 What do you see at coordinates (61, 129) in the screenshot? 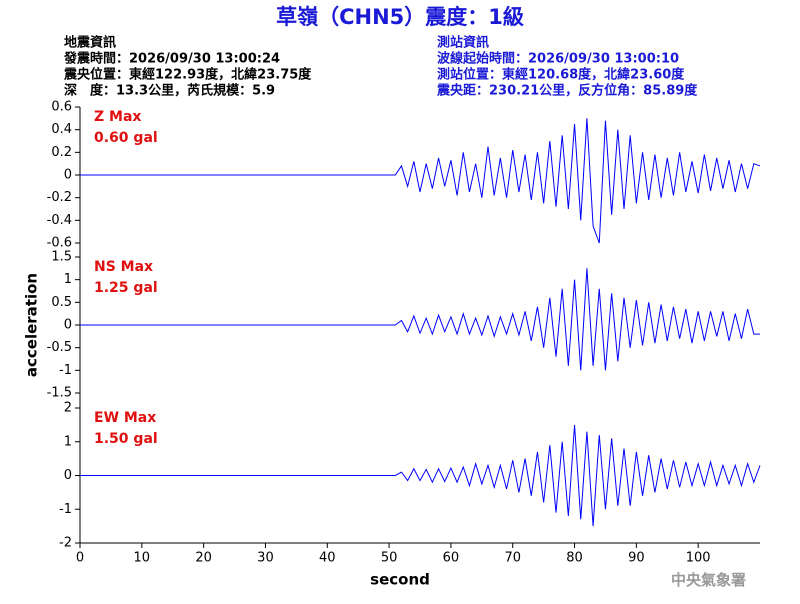
I see `y-tick-label: 0.4` at bounding box center [61, 129].